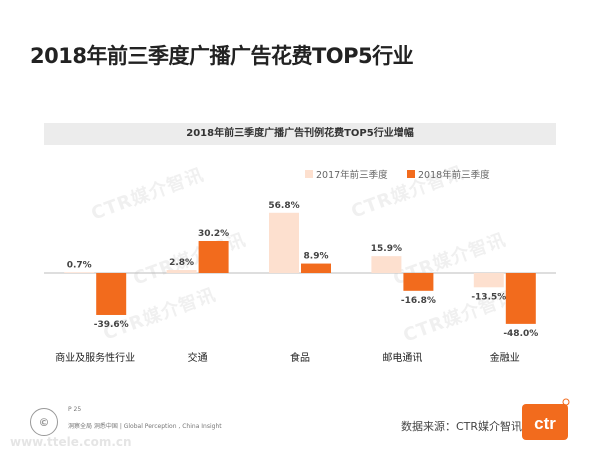 The width and height of the screenshot is (600, 450). Describe the element at coordinates (386, 249) in the screenshot. I see `data-label: 15.9%` at that location.